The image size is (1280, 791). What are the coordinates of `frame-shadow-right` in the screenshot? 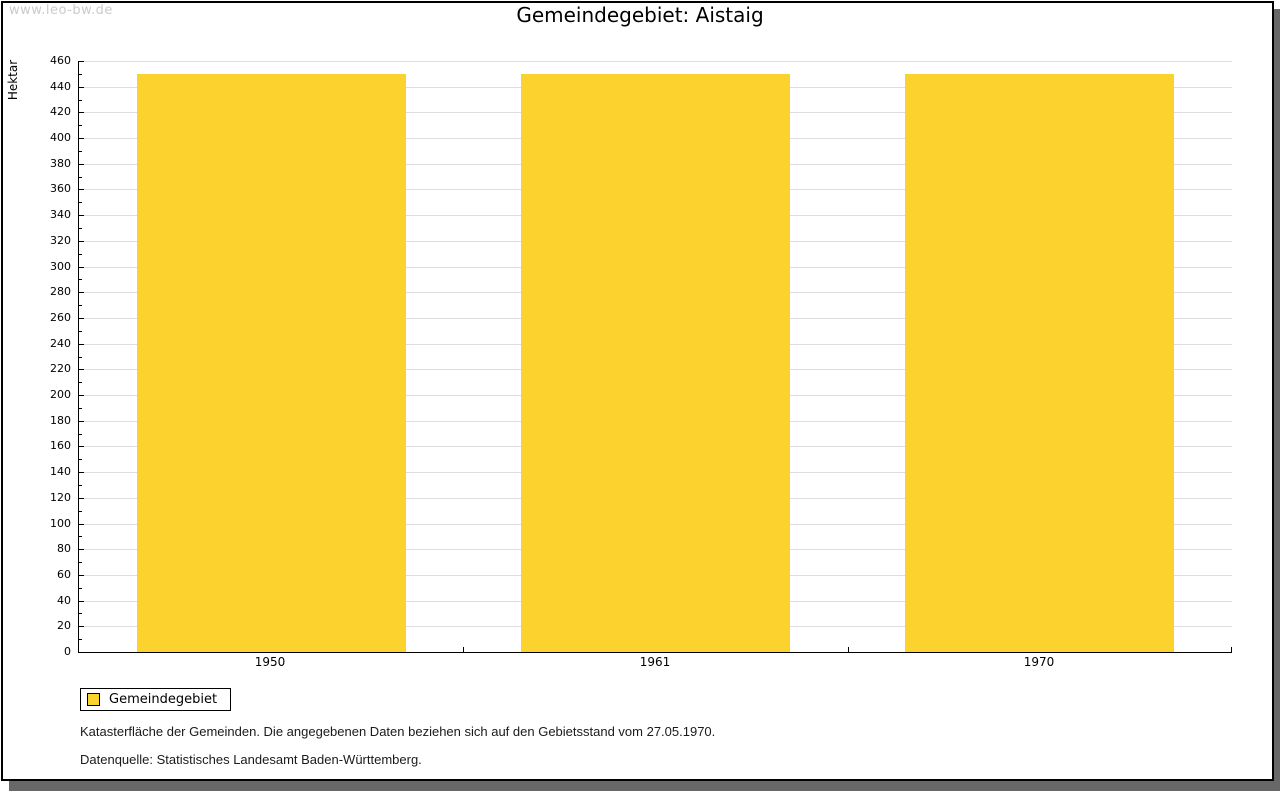 It's located at (1277, 400).